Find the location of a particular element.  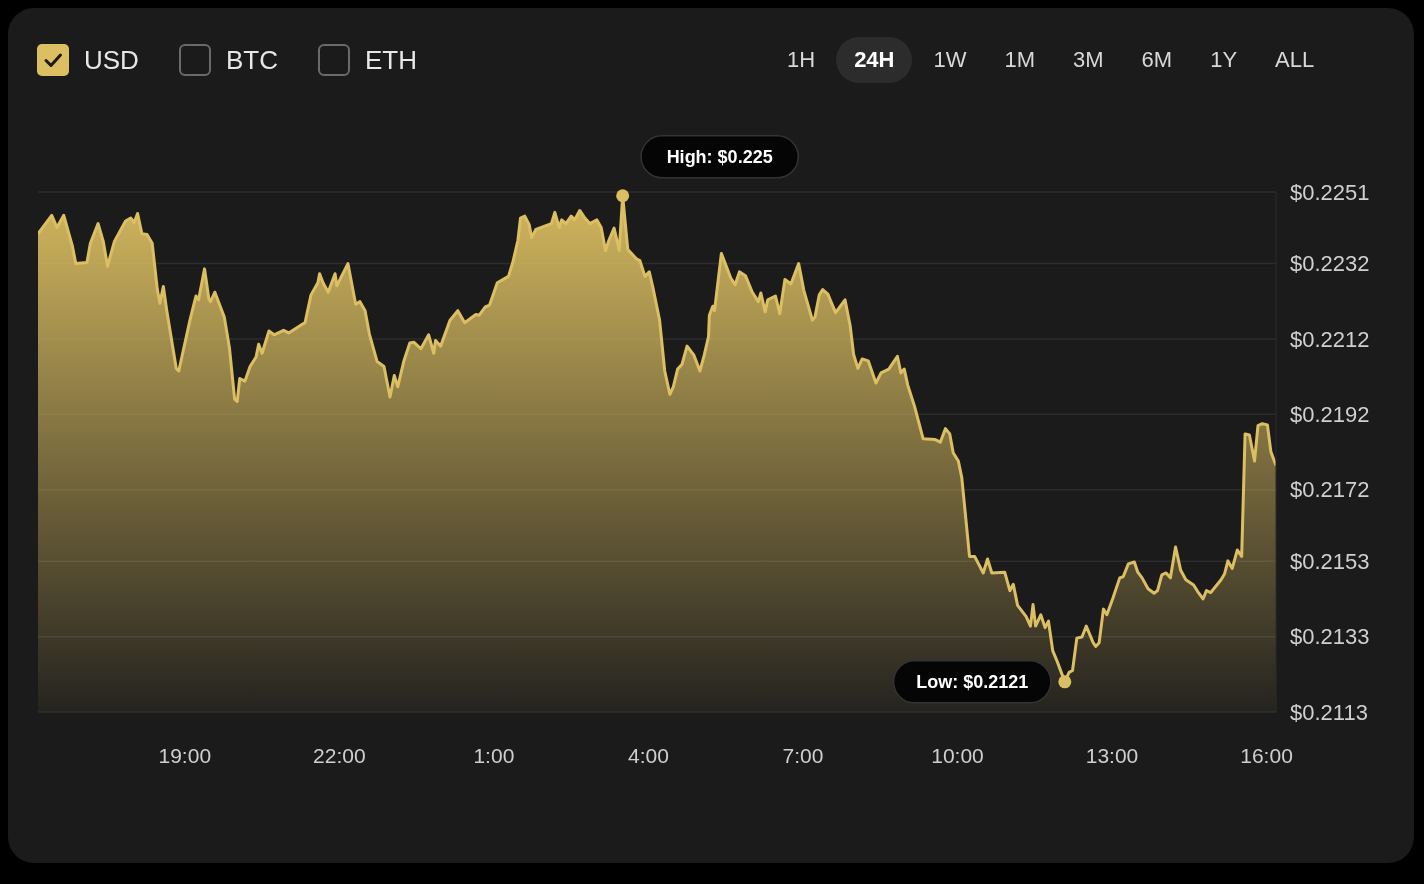

y-tick-label: $0.2232 is located at coordinates (1330, 264).